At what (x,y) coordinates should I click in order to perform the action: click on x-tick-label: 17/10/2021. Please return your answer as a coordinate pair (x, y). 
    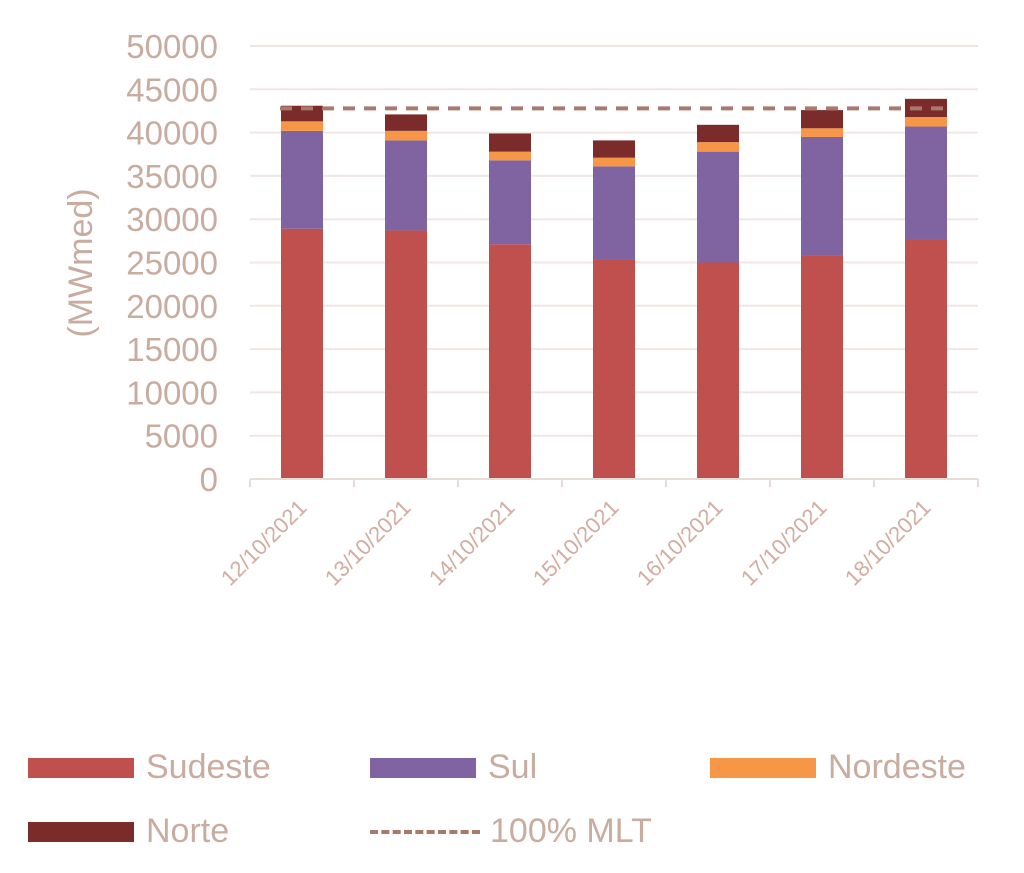
    Looking at the image, I should click on (784, 543).